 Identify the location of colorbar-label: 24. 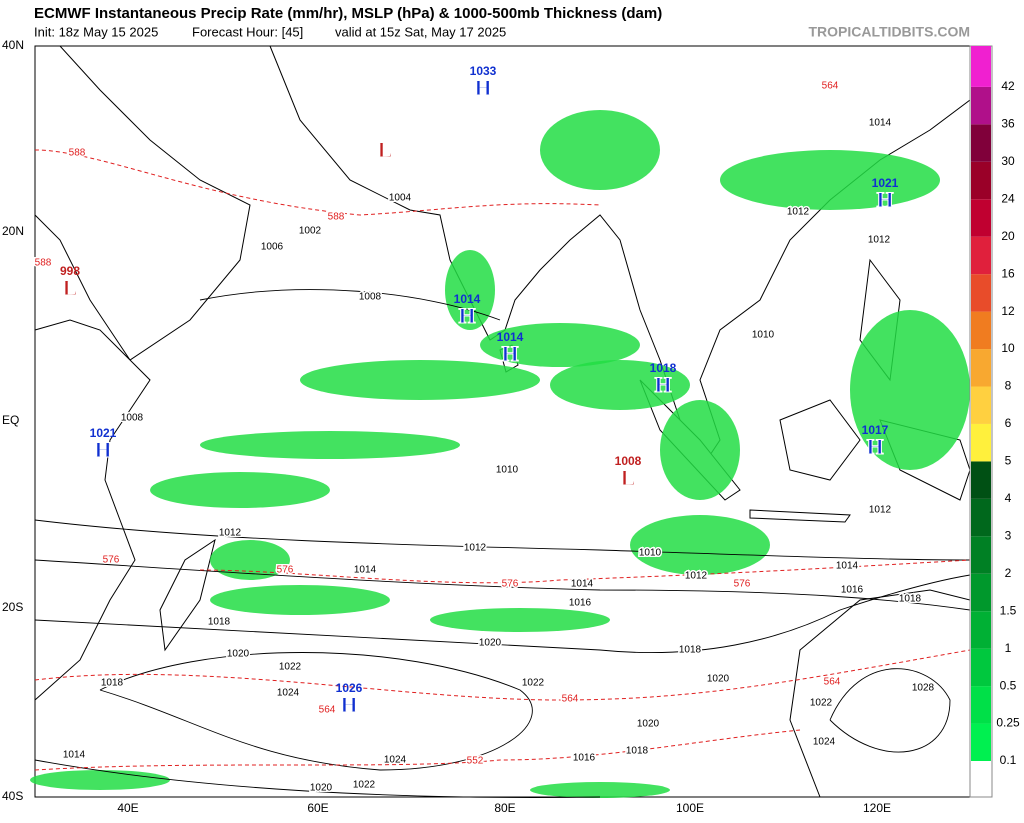
(1008, 198).